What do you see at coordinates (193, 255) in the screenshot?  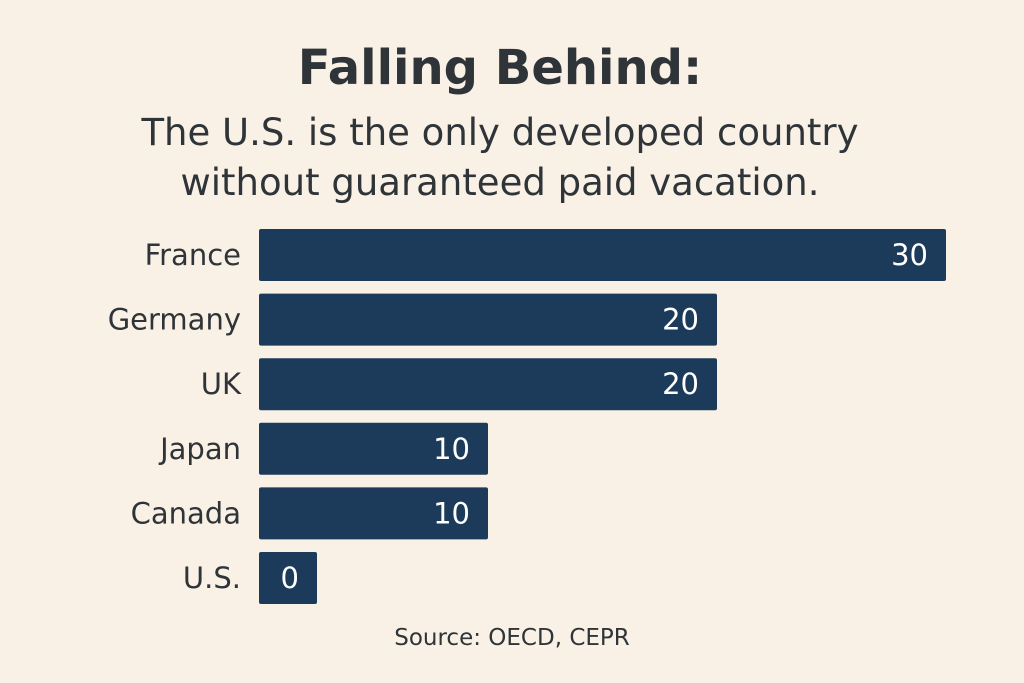 I see `category-label-france: France` at bounding box center [193, 255].